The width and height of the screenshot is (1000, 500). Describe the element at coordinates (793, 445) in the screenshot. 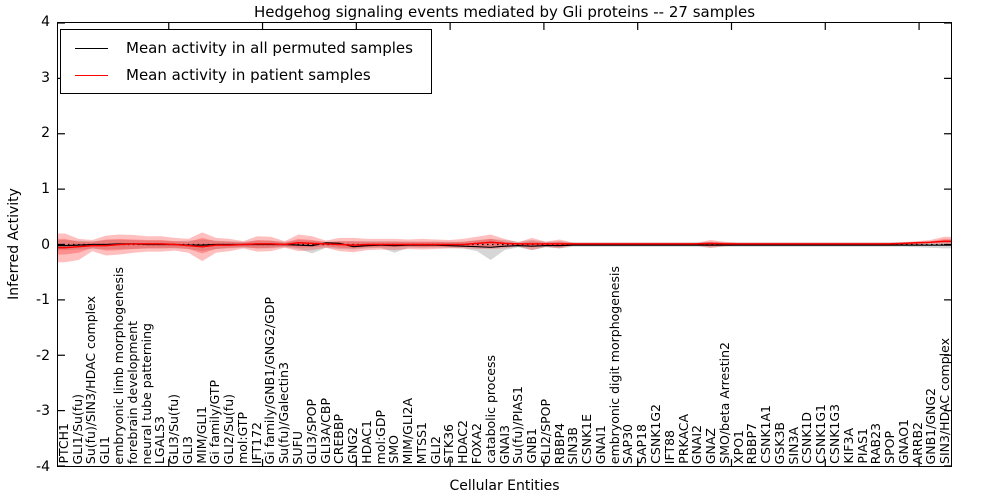

I see `x-category-label: SIN3A` at that location.